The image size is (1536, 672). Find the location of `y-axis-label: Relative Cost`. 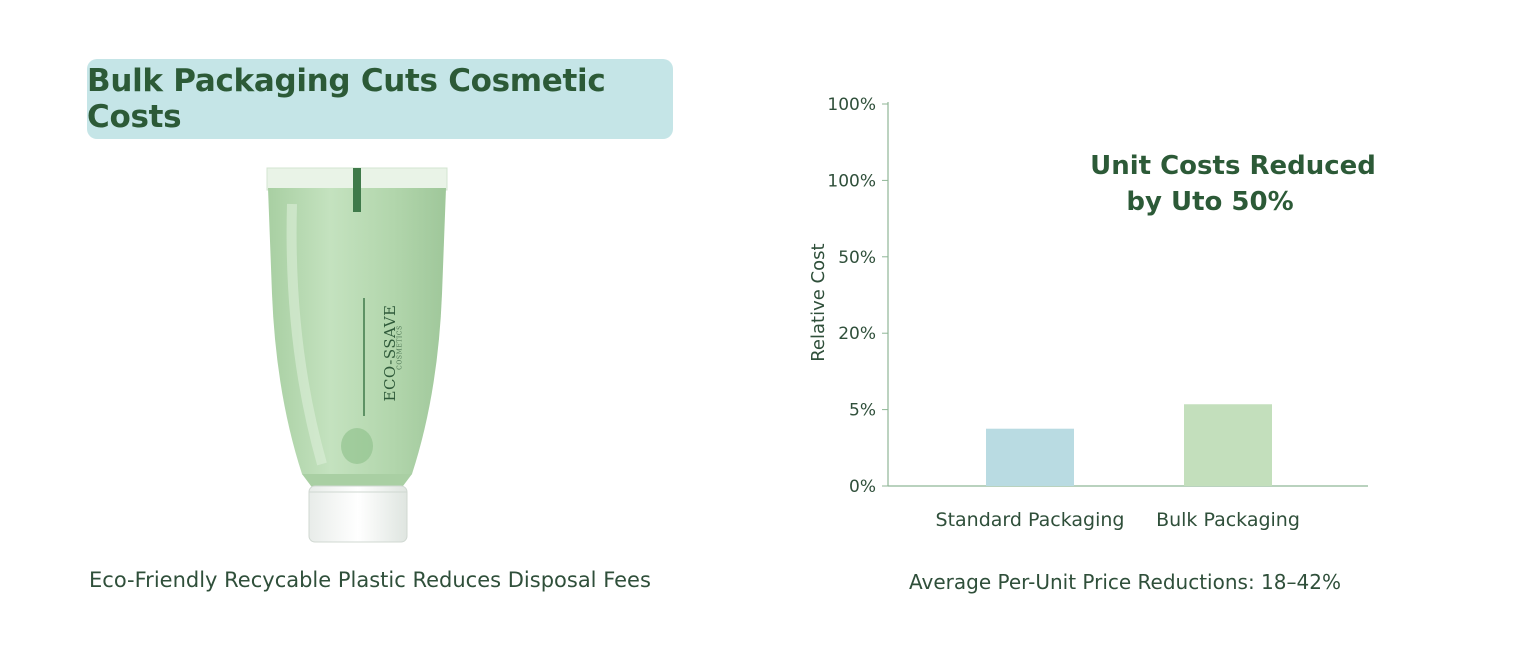

y-axis-label: Relative Cost is located at coordinates (818, 302).